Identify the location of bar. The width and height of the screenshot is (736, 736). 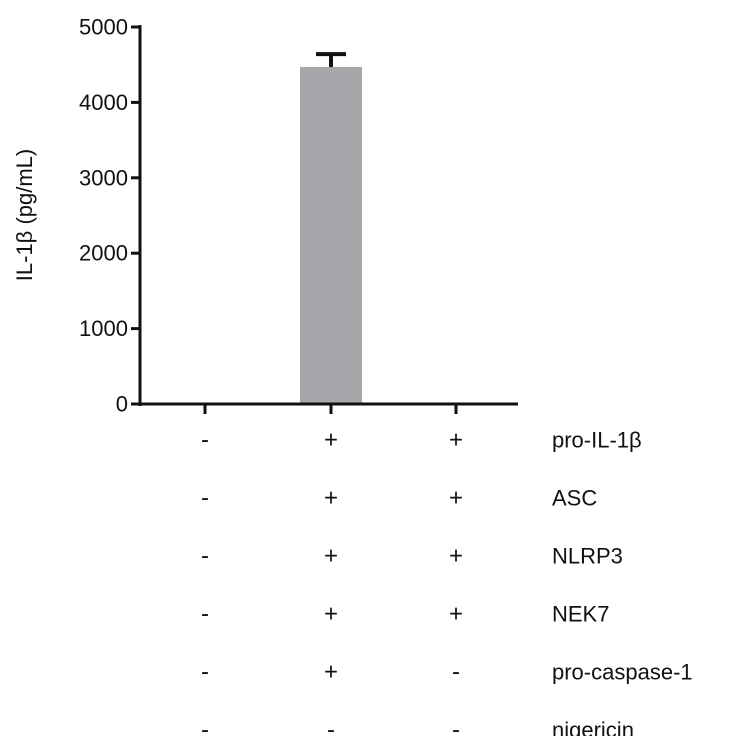
(331, 235).